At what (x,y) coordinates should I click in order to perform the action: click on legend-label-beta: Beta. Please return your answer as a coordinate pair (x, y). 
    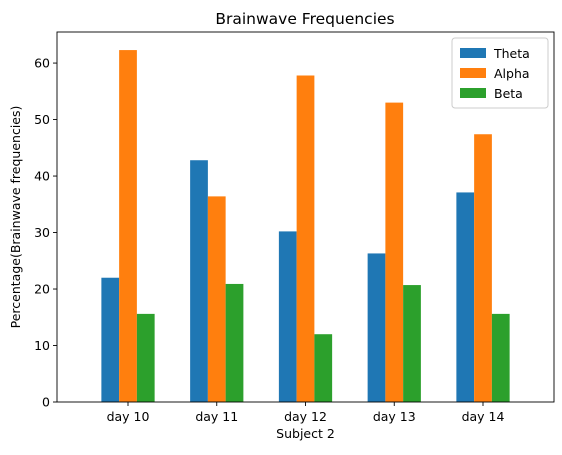
    Looking at the image, I should click on (508, 93).